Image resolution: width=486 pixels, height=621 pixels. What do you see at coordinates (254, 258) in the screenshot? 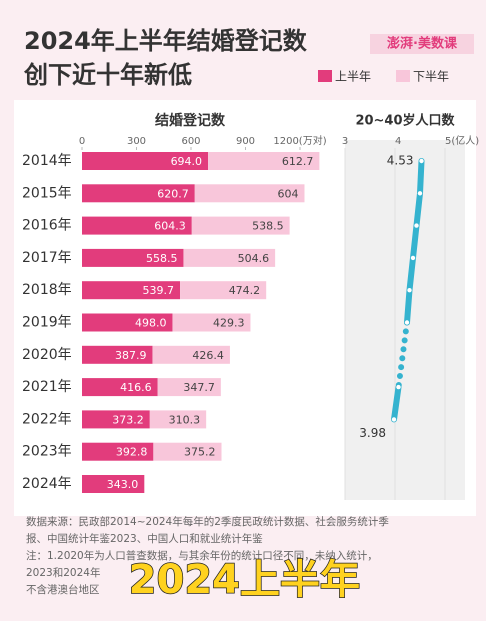
I see `value-label: 504.6` at bounding box center [254, 258].